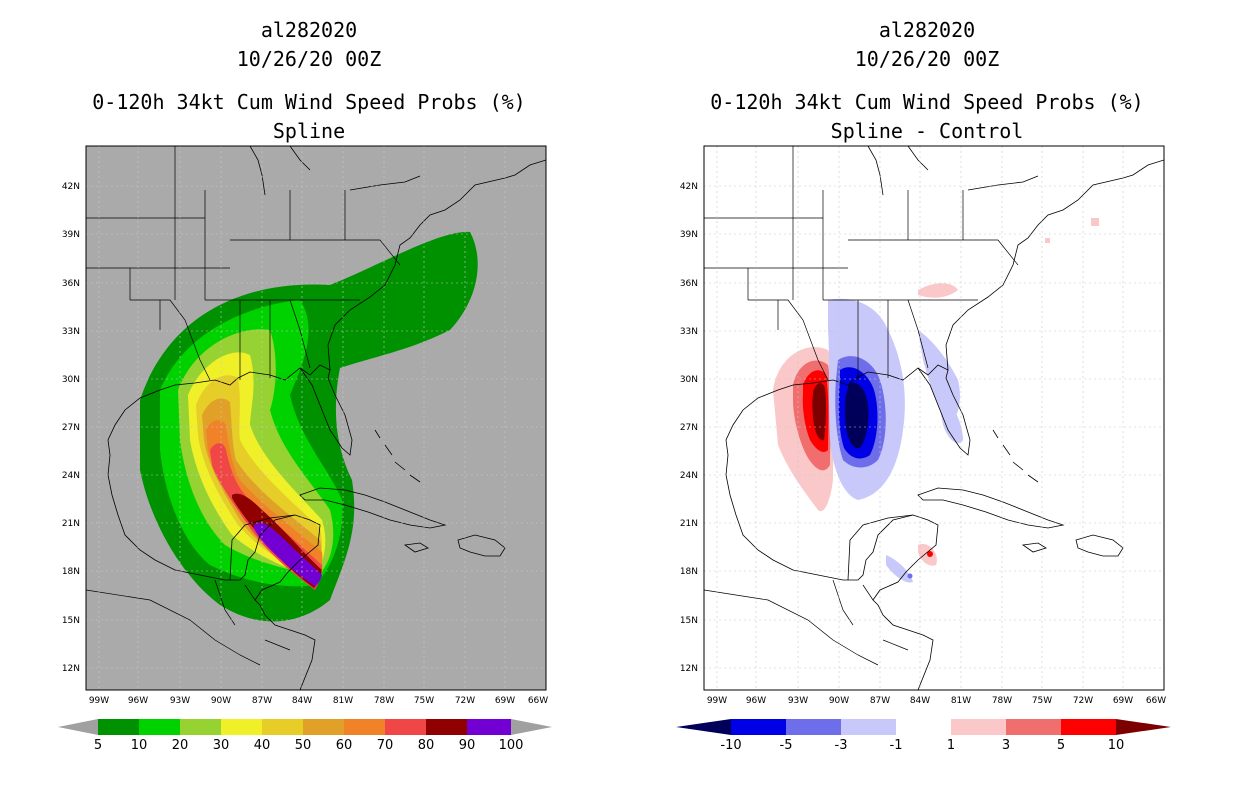  I want to click on right-colorbar-label: 5, so click(1061, 745).